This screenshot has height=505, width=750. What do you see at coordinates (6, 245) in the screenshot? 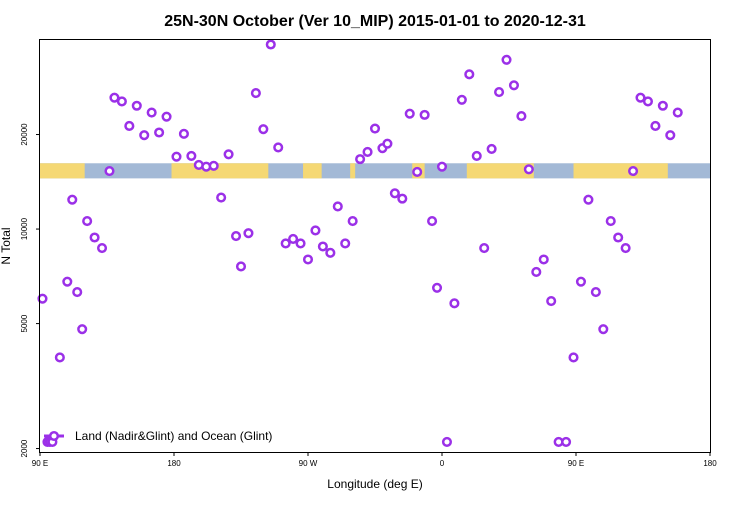
I see `y-axis-label: N Total` at bounding box center [6, 245].